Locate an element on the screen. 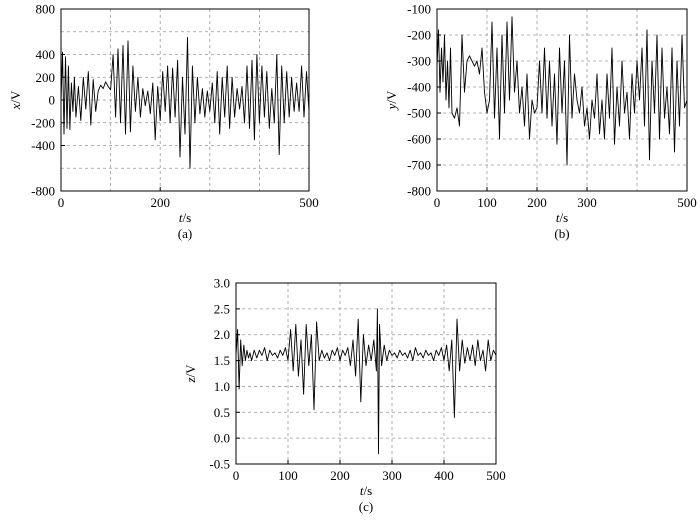 The height and width of the screenshot is (524, 700). y-tick-label: -300 is located at coordinates (419, 61).